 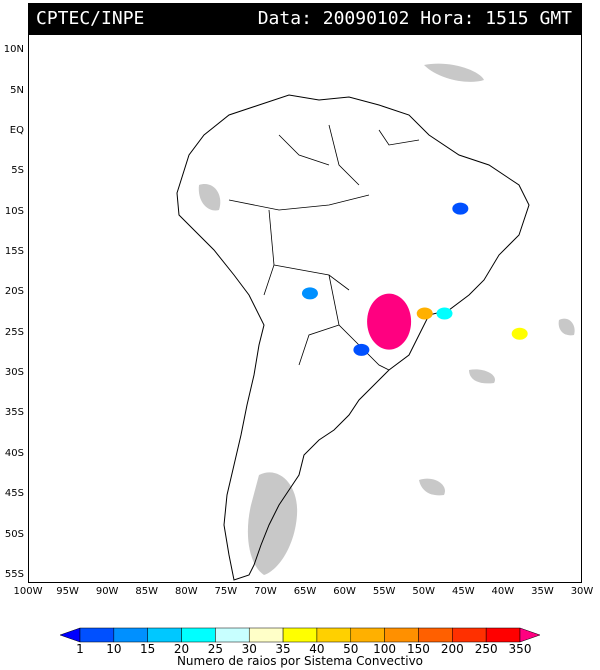 I want to click on lat-tick-label: EQ, so click(x=16, y=130).